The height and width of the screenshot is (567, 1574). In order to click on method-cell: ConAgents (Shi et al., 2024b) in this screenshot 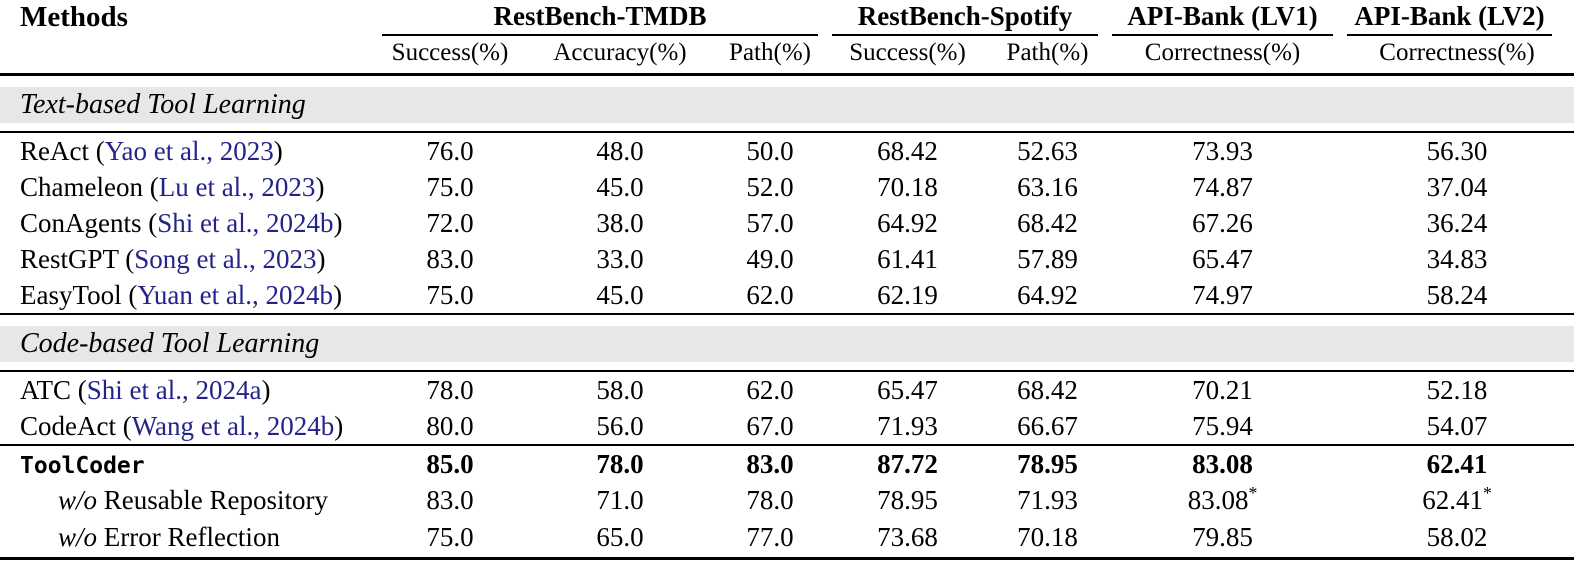, I will do `click(181, 222)`.